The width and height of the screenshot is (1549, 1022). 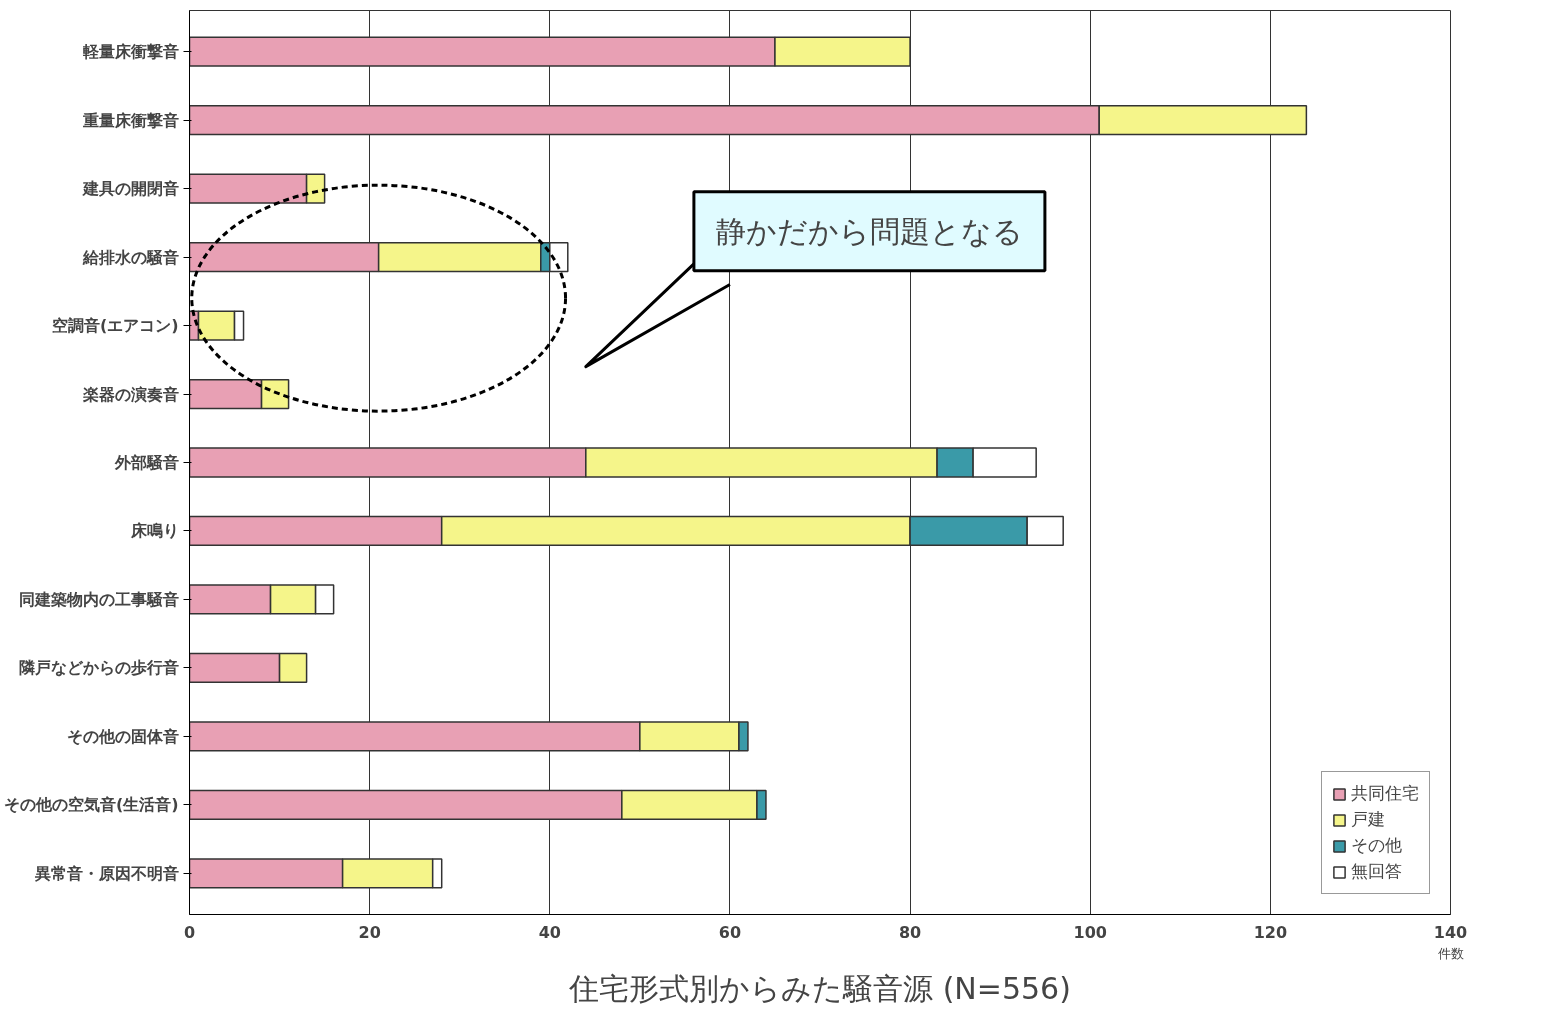 I want to click on y-tick-label: その他の固体音, so click(x=122, y=736).